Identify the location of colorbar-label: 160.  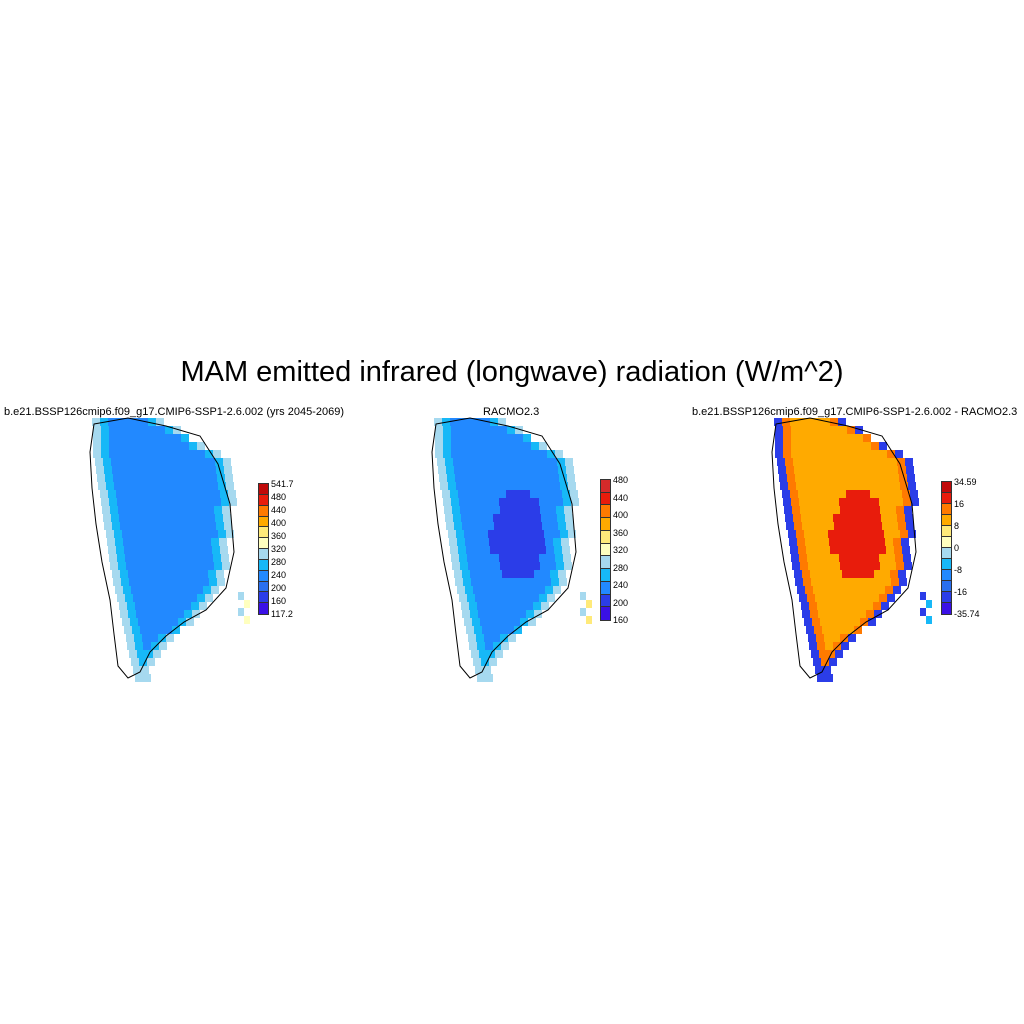
(279, 601).